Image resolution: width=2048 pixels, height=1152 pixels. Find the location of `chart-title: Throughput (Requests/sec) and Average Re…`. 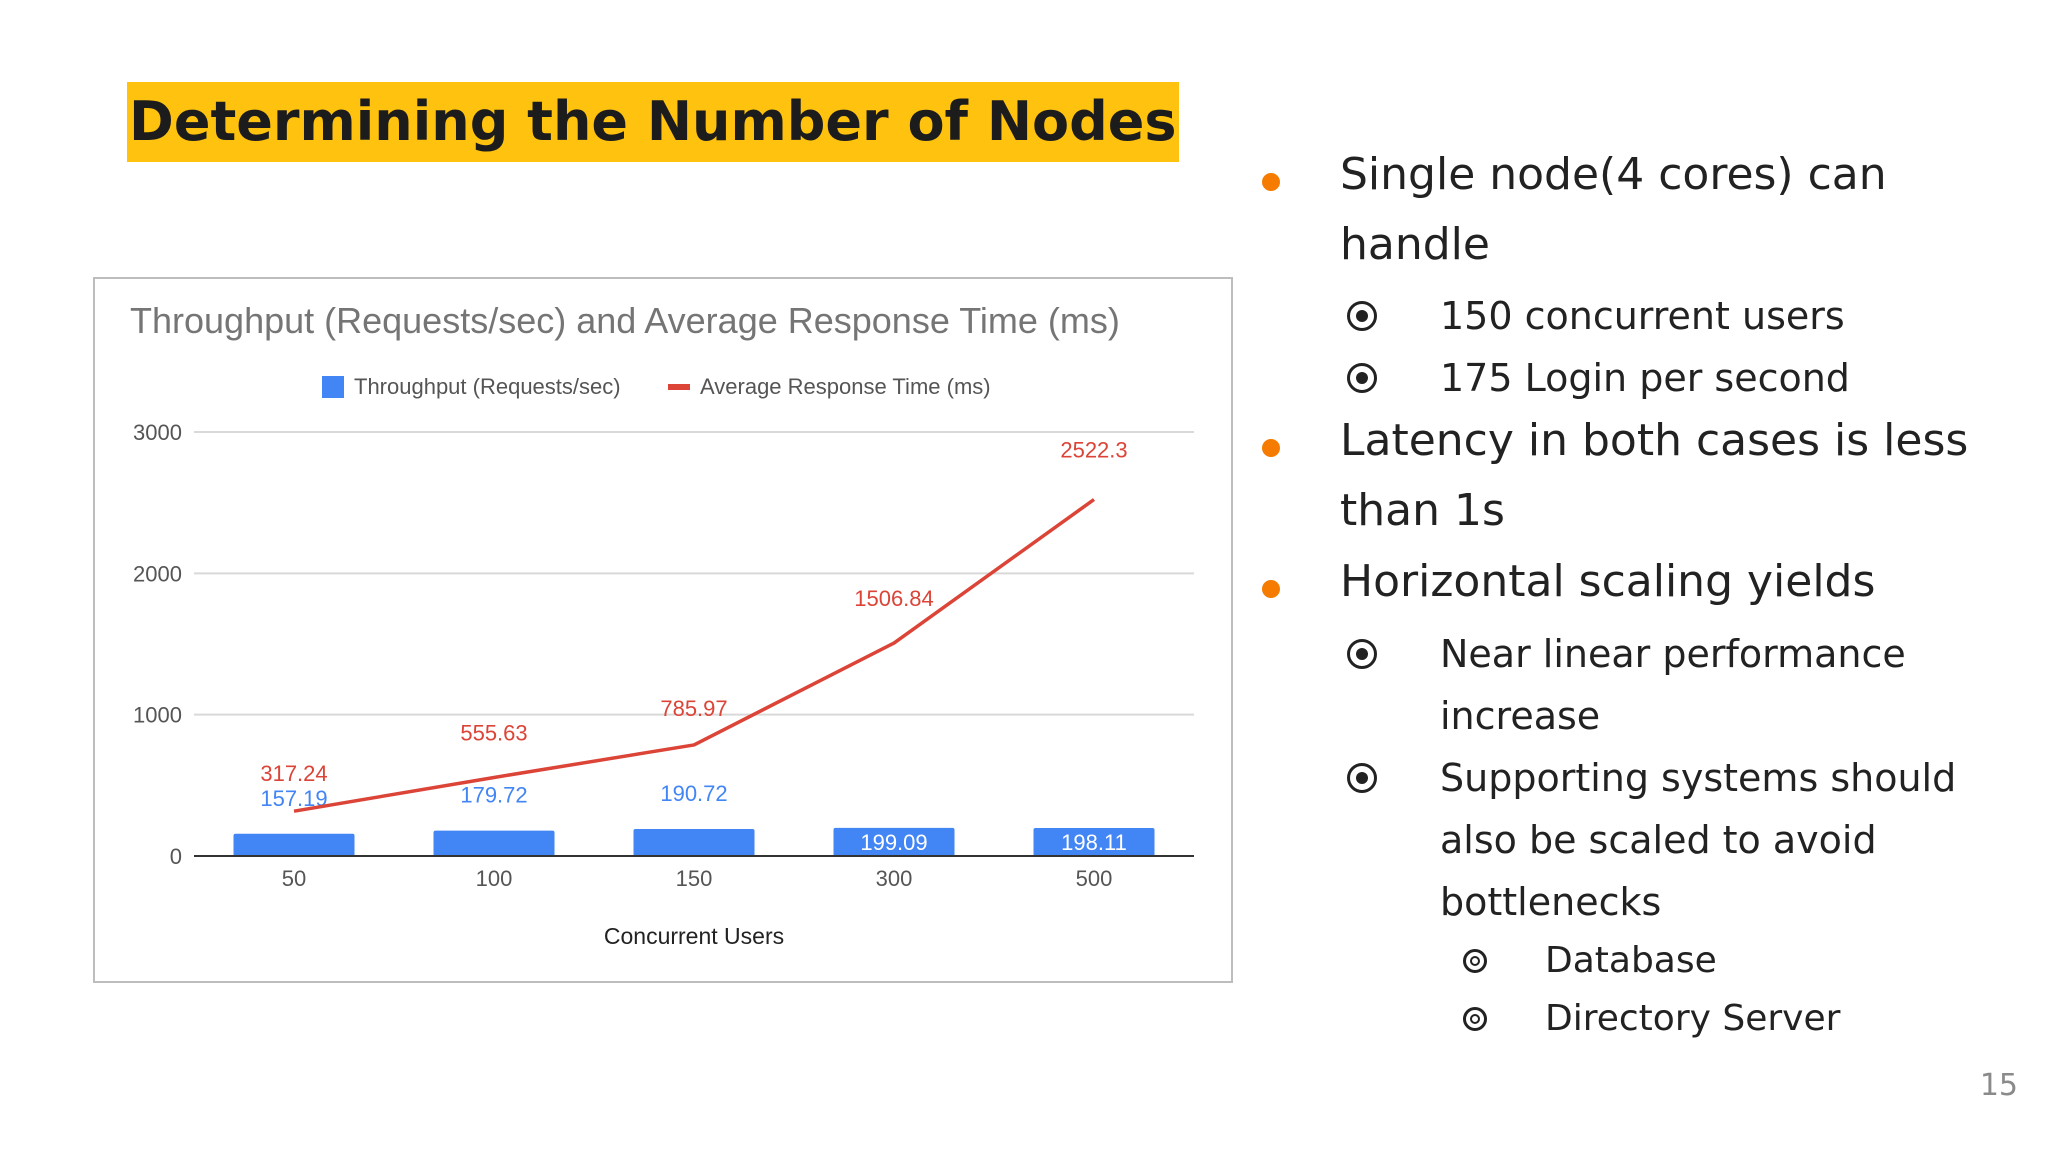

chart-title: Throughput (Requests/sec) and Average Re… is located at coordinates (625, 320).